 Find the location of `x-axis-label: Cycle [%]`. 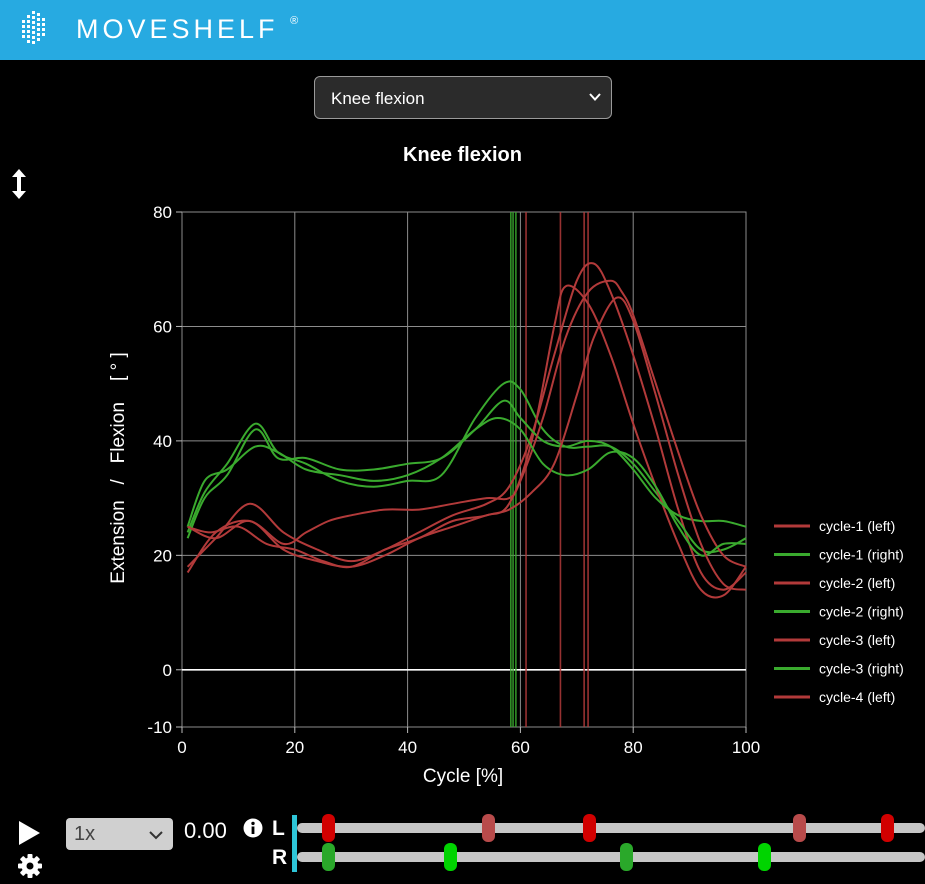

x-axis-label: Cycle [%] is located at coordinates (463, 776).